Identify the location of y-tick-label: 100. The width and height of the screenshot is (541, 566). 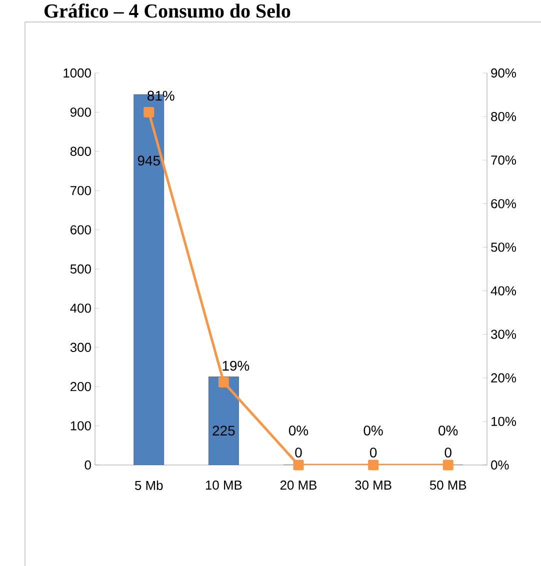
(80, 425).